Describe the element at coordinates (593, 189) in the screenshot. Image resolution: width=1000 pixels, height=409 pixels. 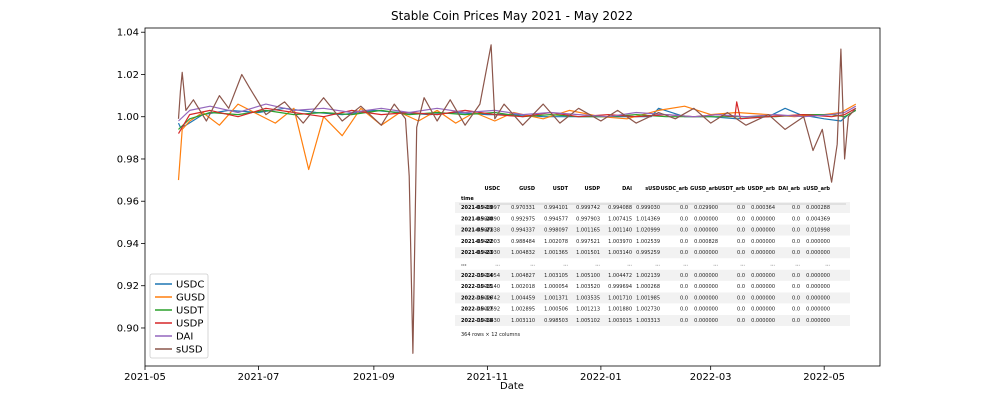
I see `table-column-header: USDP` at that location.